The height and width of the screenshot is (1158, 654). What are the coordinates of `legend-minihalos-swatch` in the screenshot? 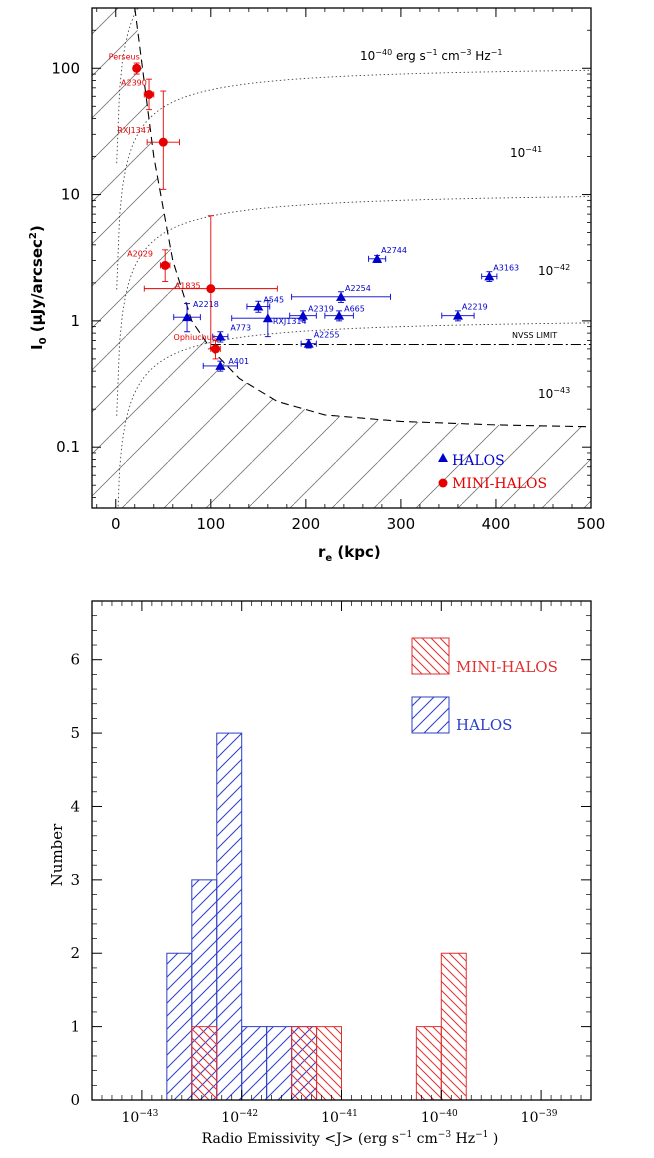 It's located at (430, 656).